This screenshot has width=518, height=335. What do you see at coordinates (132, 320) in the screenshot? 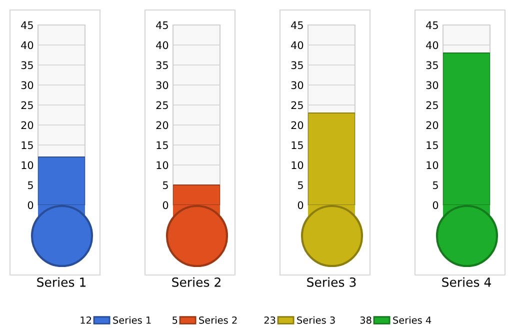
I see `legend-label: Series 1` at bounding box center [132, 320].